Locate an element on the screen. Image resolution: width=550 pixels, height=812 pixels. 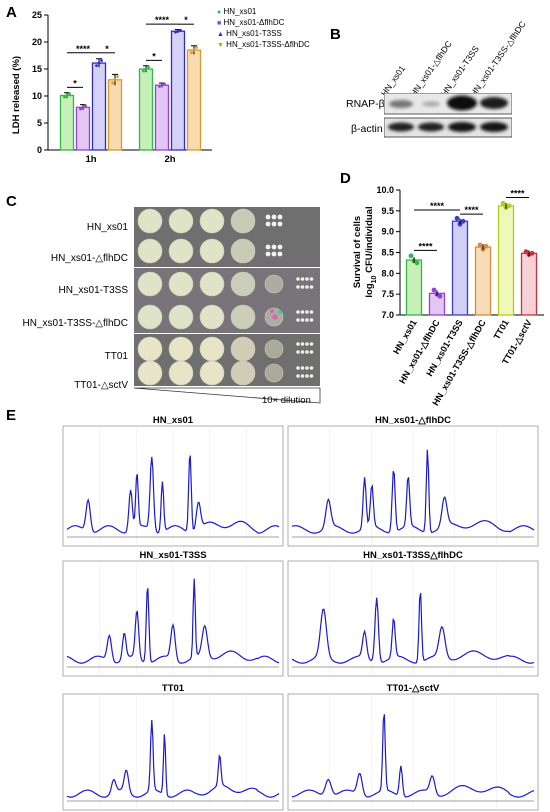
panel-label-d: D is located at coordinates (345, 178).